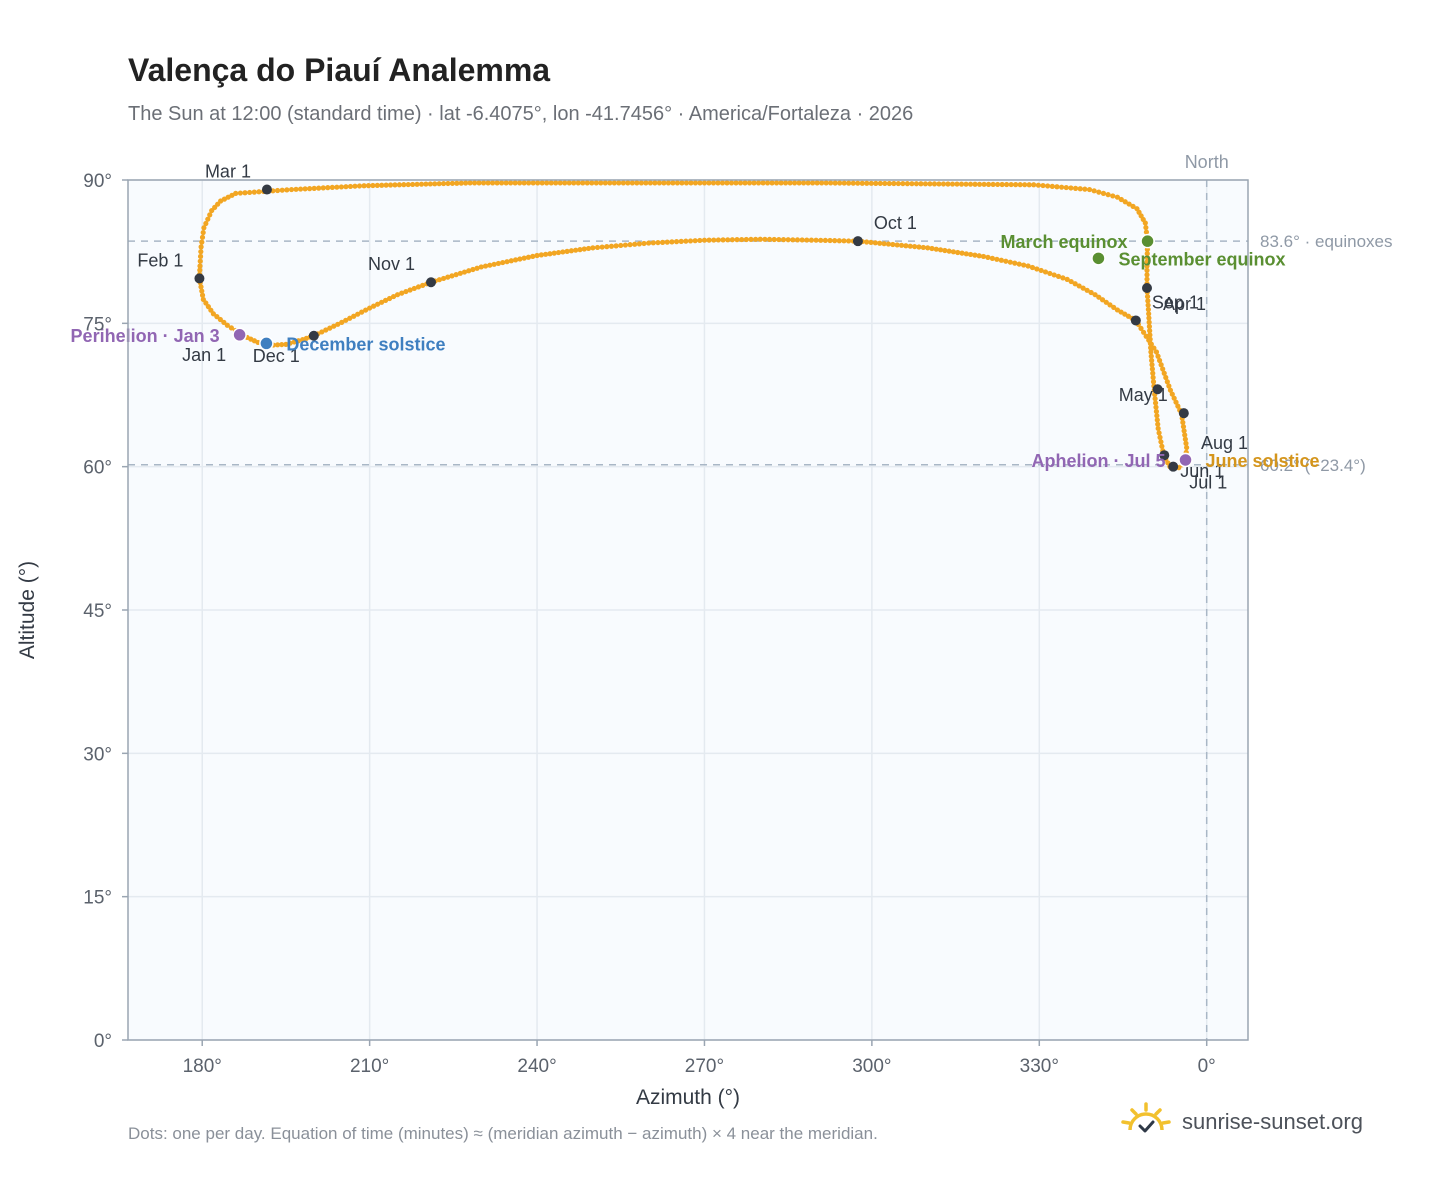 This screenshot has width=1448, height=1188. What do you see at coordinates (1272, 1121) in the screenshot?
I see `brand-name: sunrise-sunset.org` at bounding box center [1272, 1121].